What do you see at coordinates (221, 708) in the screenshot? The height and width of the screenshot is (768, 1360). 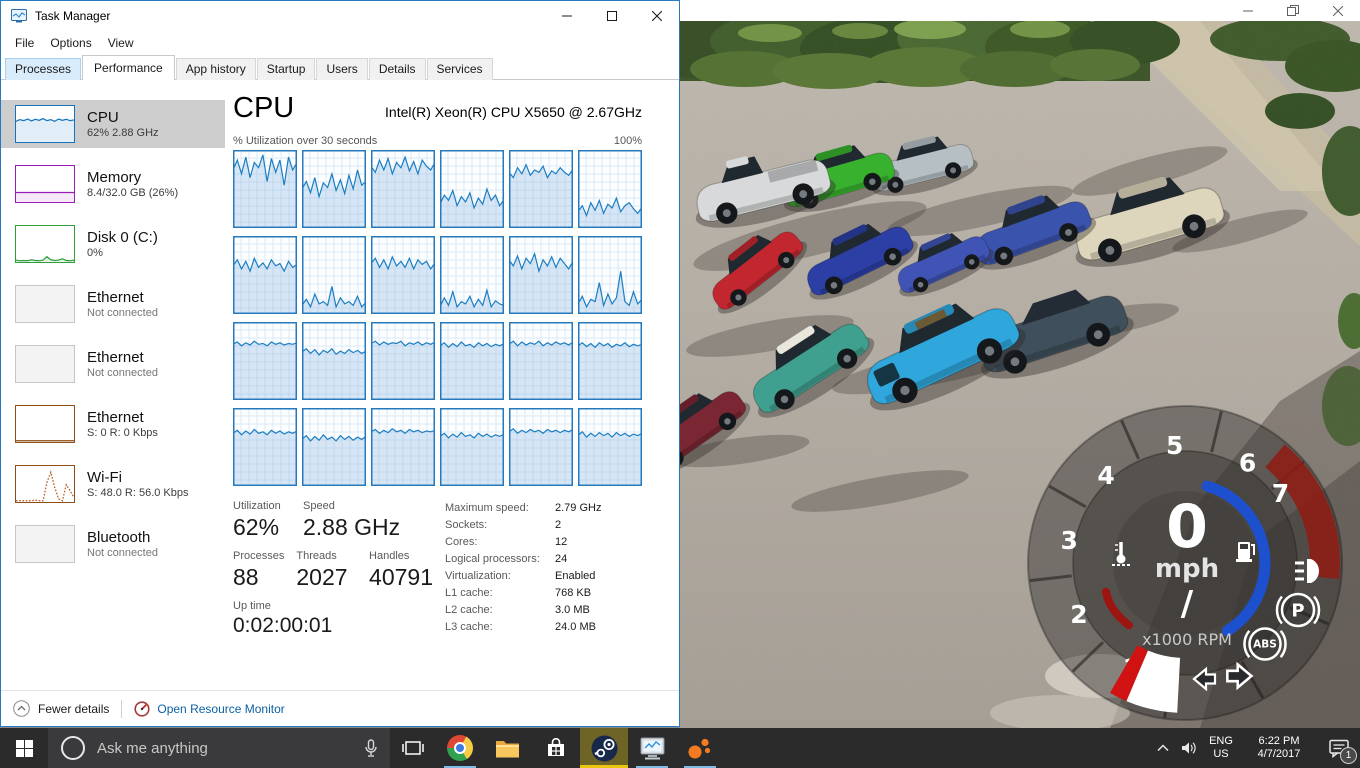 I see `open-resource-monitor-link: Open Resource Monitor` at bounding box center [221, 708].